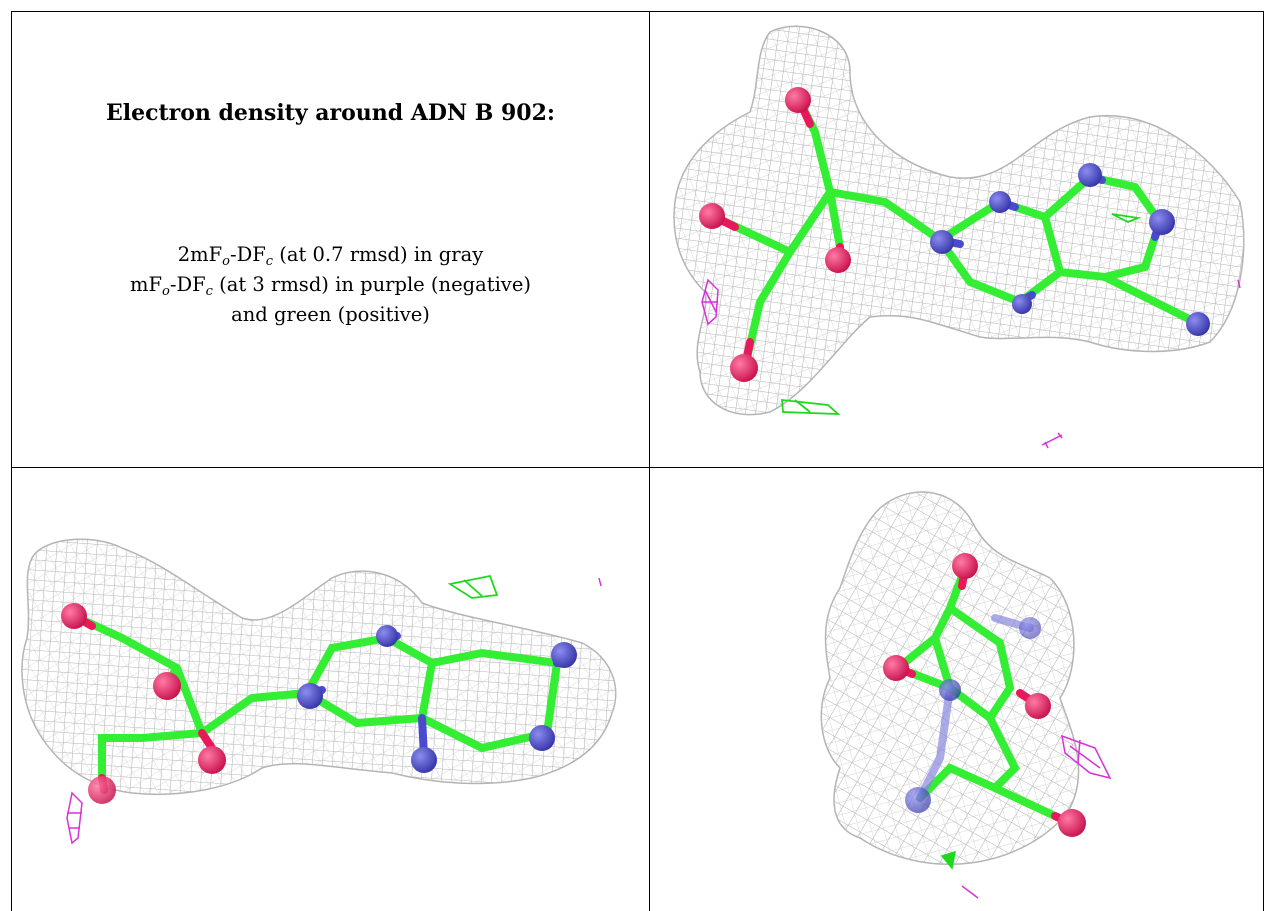  What do you see at coordinates (649, 461) in the screenshot?
I see `divider-vertical` at bounding box center [649, 461].